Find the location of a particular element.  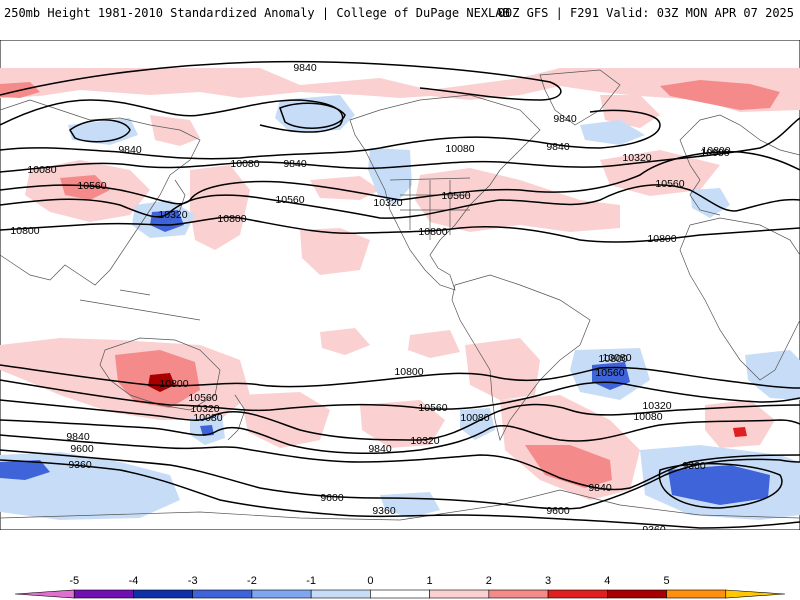

contour-10080-north is located at coordinates (400, 145).